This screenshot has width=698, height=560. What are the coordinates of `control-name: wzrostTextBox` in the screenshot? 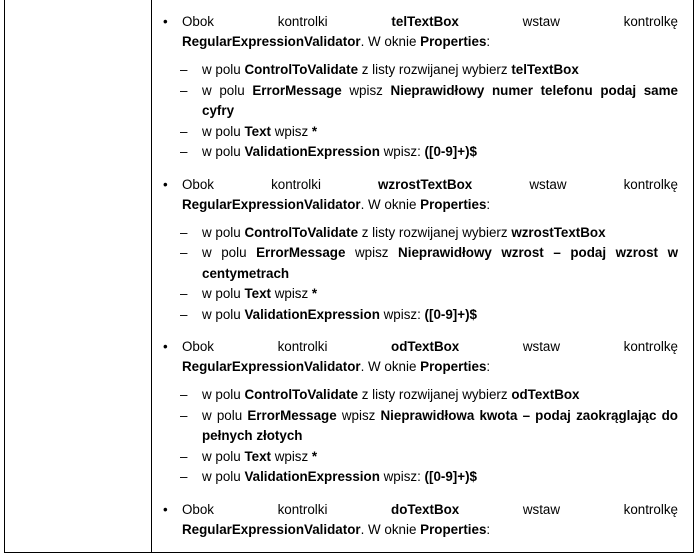 It's located at (425, 184).